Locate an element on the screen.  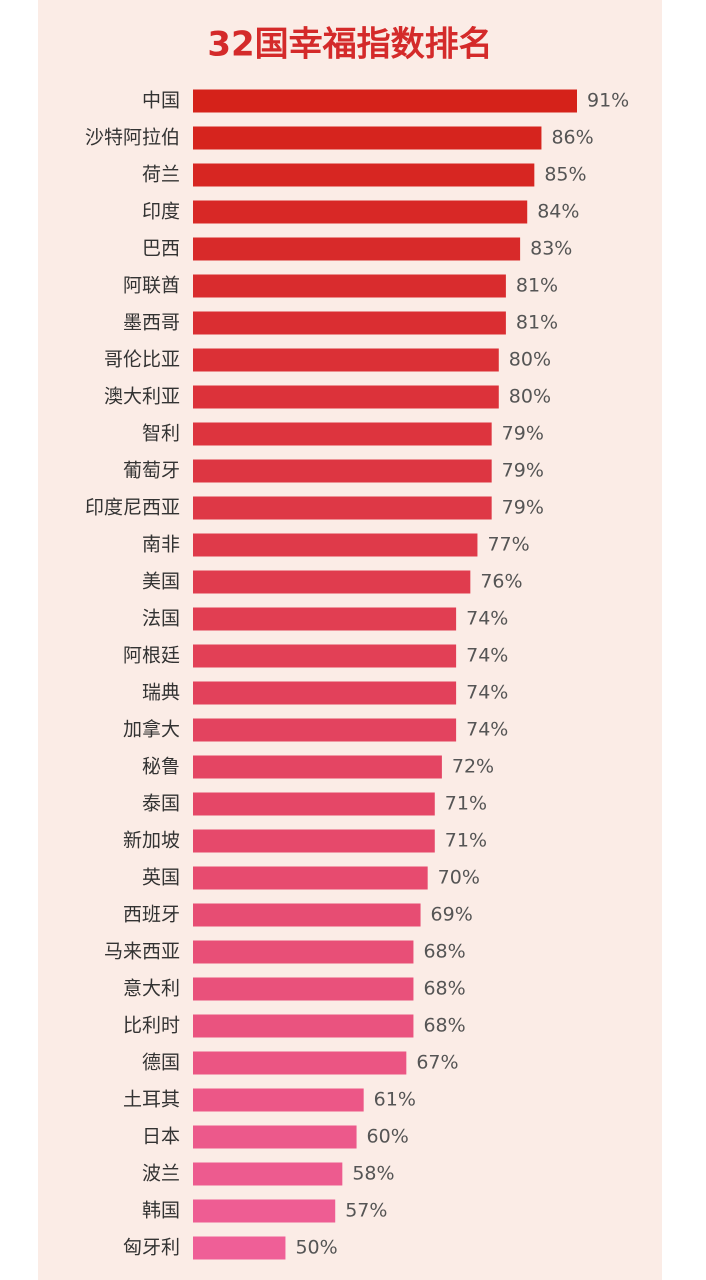
value-label: 70% is located at coordinates (459, 878).